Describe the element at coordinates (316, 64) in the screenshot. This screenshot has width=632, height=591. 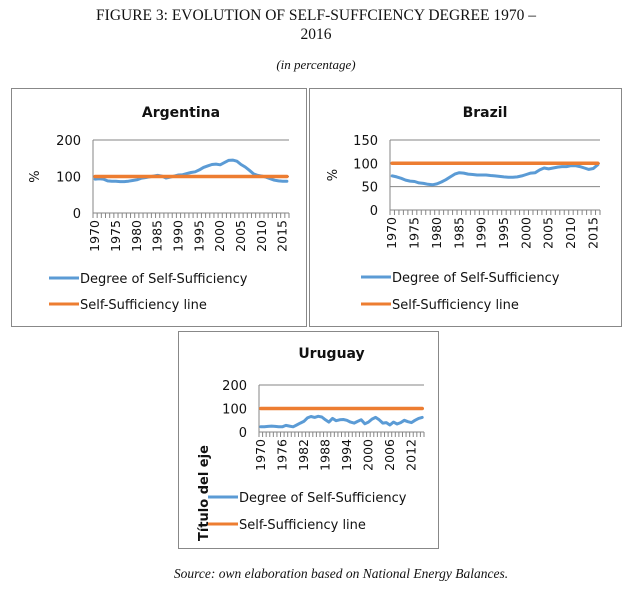
I see `figure-subtitle: (in percentage)` at that location.